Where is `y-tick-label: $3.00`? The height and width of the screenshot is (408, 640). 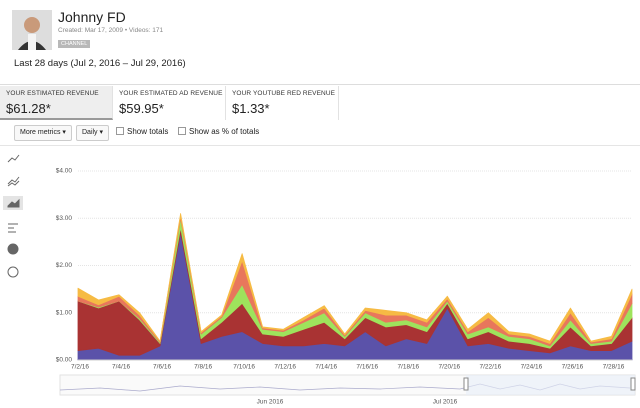 y-tick-label: $3.00 is located at coordinates (64, 218).